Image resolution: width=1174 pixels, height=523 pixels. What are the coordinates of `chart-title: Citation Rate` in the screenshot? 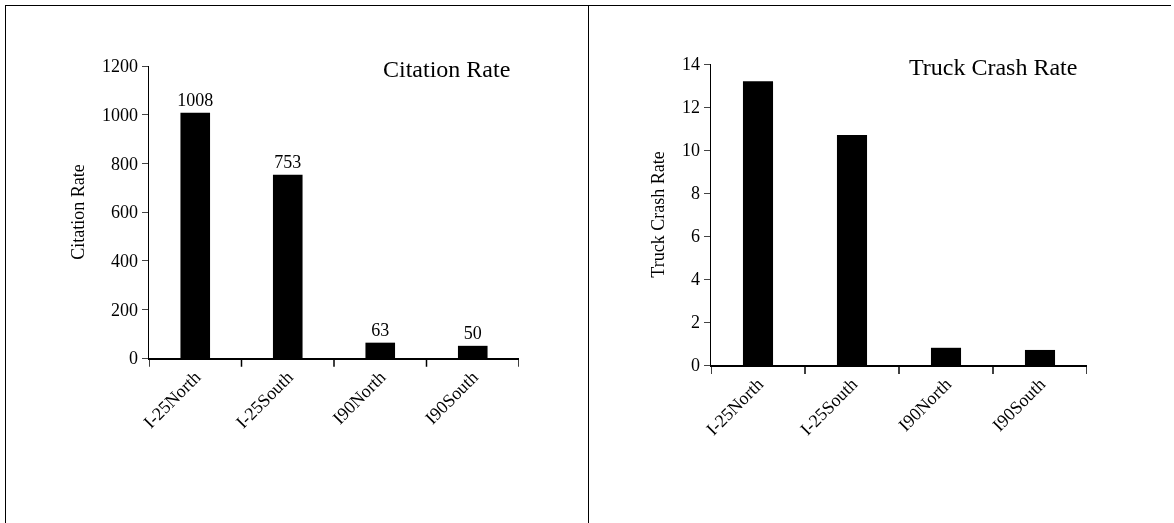 It's located at (447, 69).